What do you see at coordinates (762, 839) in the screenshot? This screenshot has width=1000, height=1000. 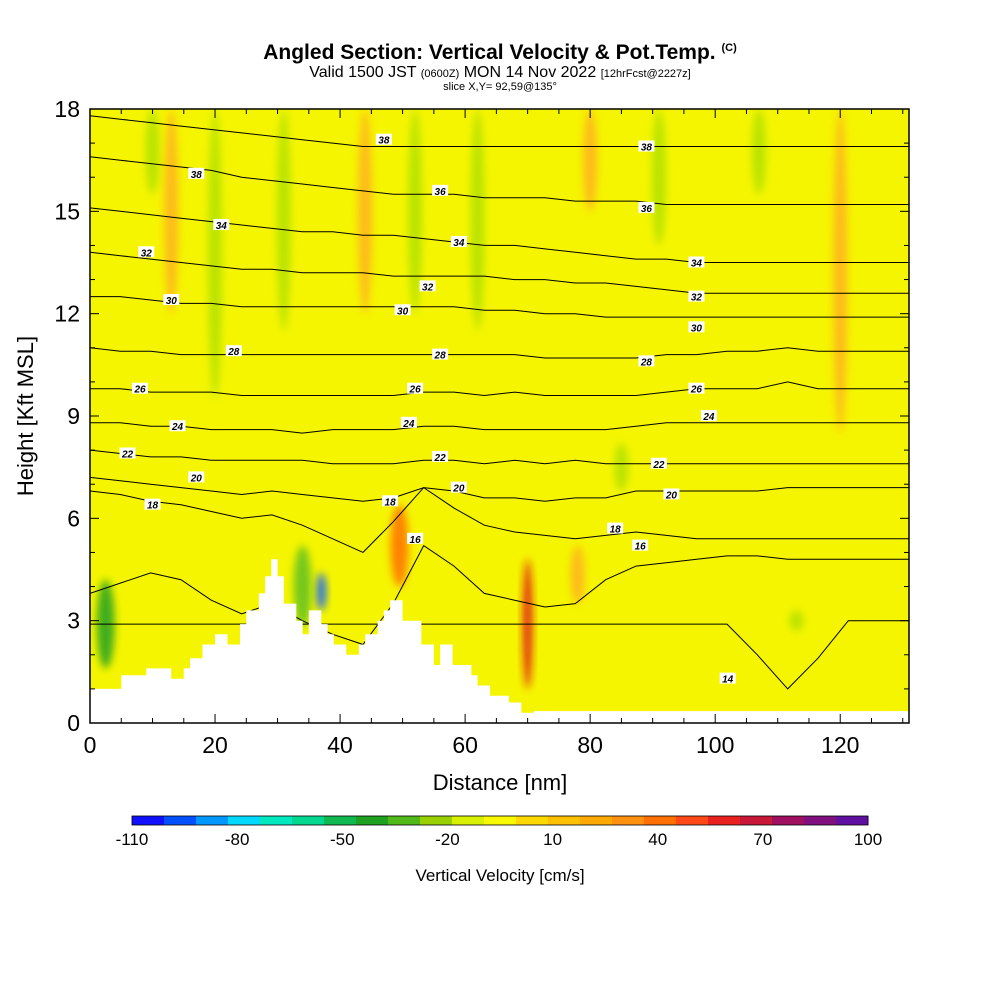 I see `colorbar-label-6: 70` at bounding box center [762, 839].